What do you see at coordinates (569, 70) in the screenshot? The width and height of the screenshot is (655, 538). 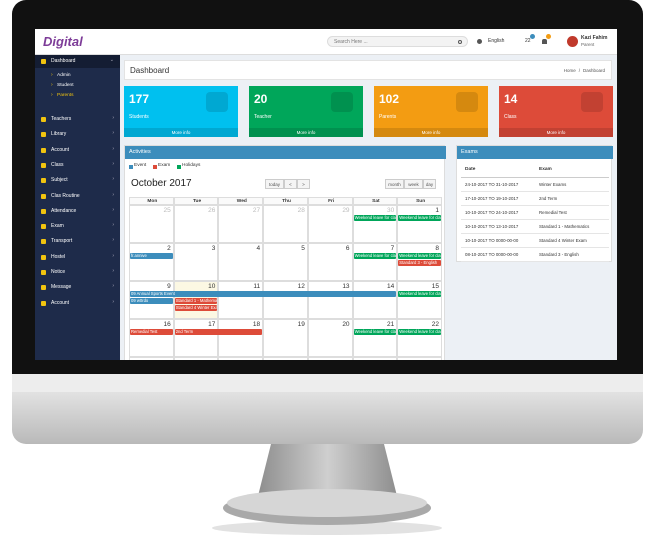 I see `breadcrumb-item: Home` at bounding box center [569, 70].